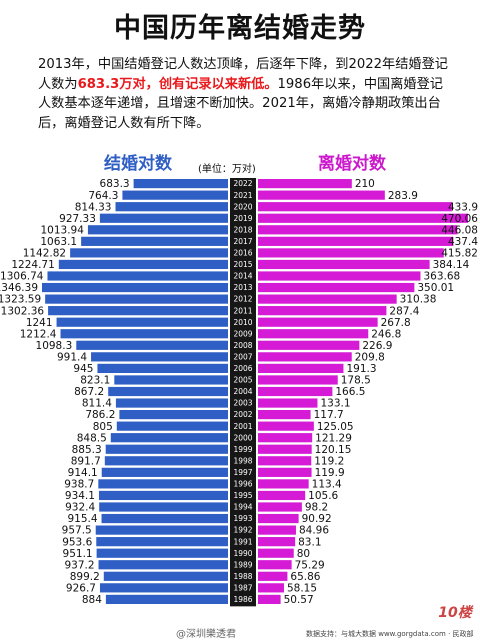  What do you see at coordinates (386, 334) in the screenshot?
I see `divorce-value-label: 246.8` at bounding box center [386, 334].